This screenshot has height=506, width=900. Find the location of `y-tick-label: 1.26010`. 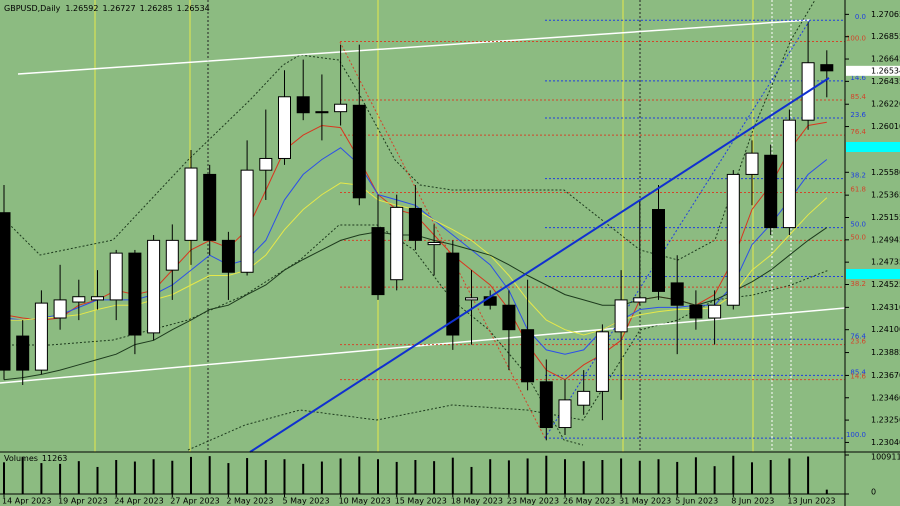

y-tick-label: 1.26010 is located at coordinates (885, 126).